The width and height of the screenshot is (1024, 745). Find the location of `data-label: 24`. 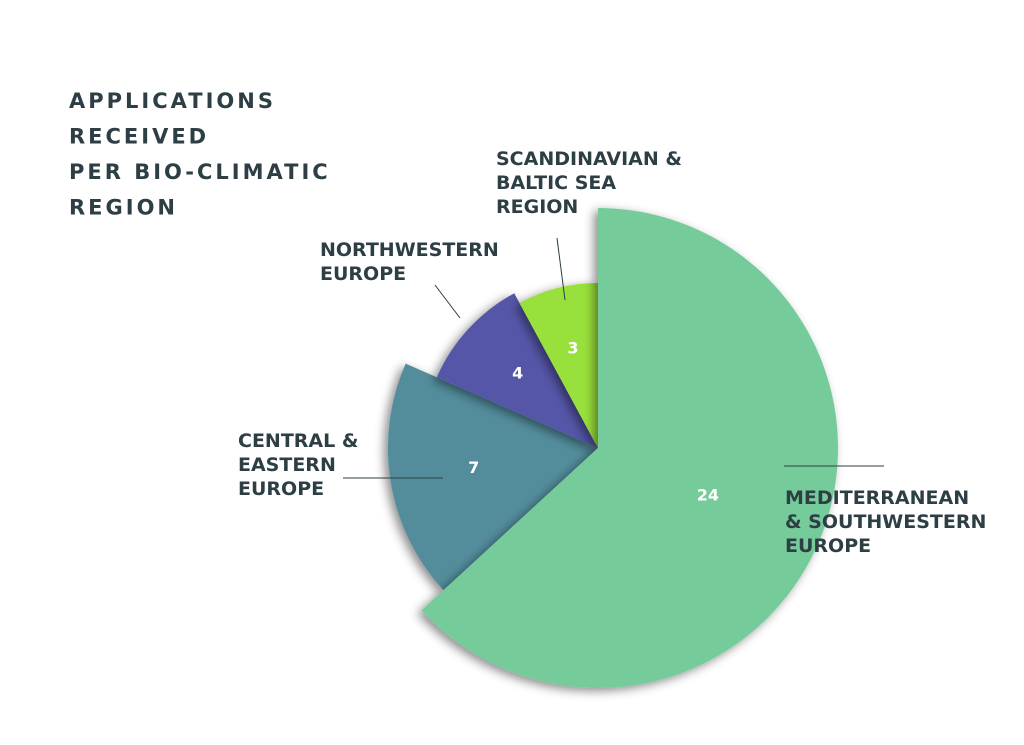

data-label: 24 is located at coordinates (708, 495).